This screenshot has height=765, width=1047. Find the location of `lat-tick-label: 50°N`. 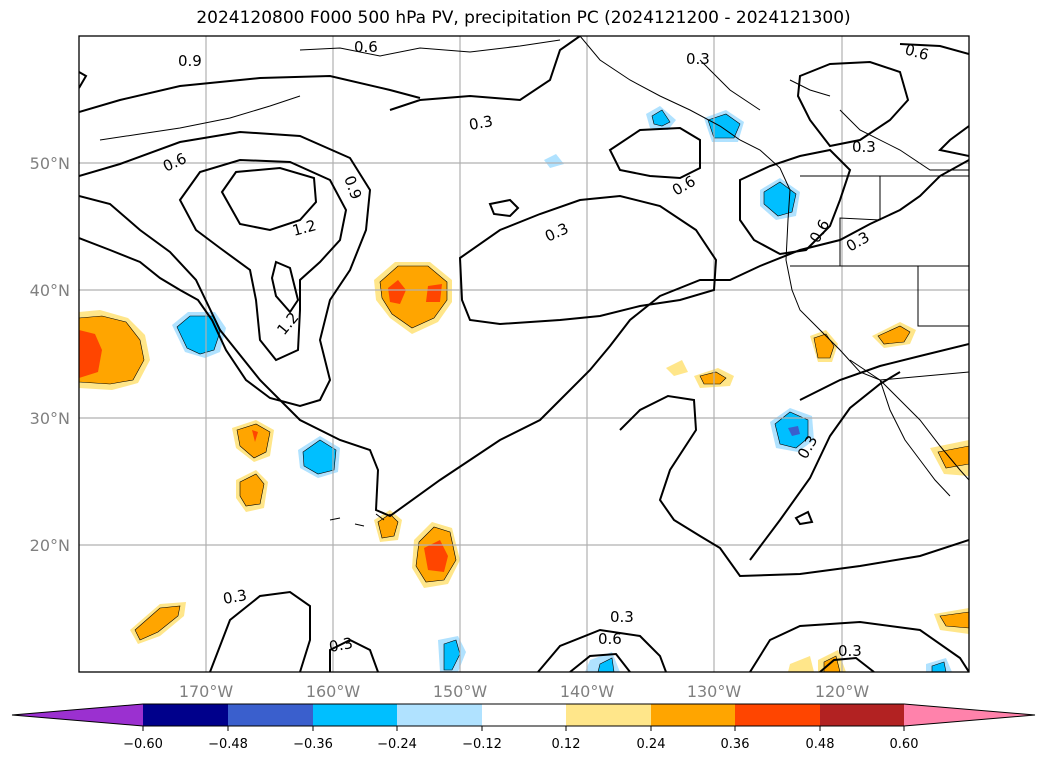

lat-tick-label: 50°N is located at coordinates (50, 163).